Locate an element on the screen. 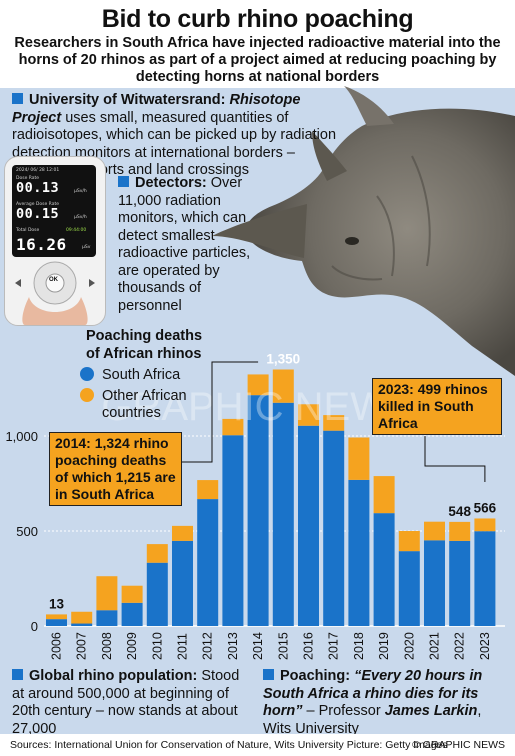 Image resolution: width=515 pixels, height=756 pixels. legend-swatch-south-africa is located at coordinates (87, 374).